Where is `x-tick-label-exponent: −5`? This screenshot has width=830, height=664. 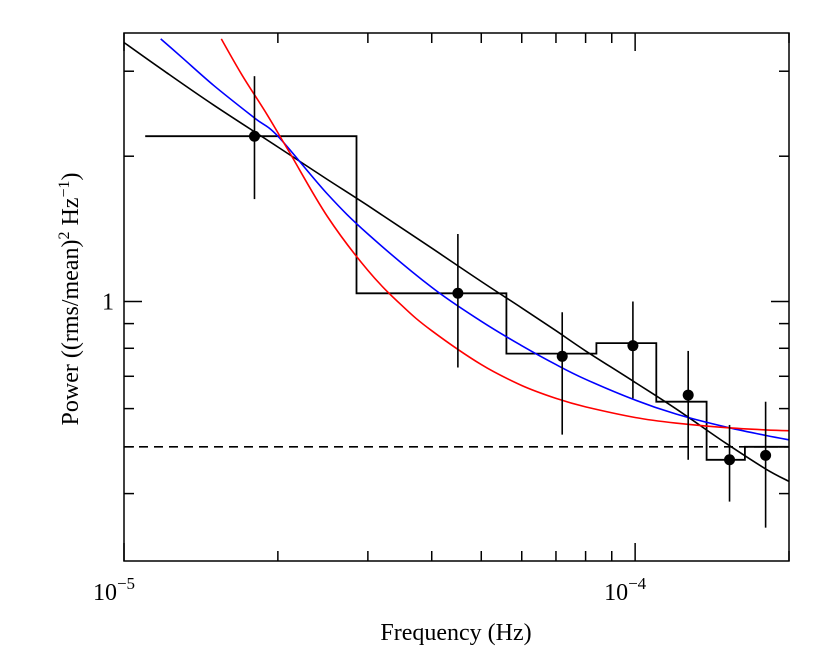
x-tick-label-exponent: −5 is located at coordinates (126, 583).